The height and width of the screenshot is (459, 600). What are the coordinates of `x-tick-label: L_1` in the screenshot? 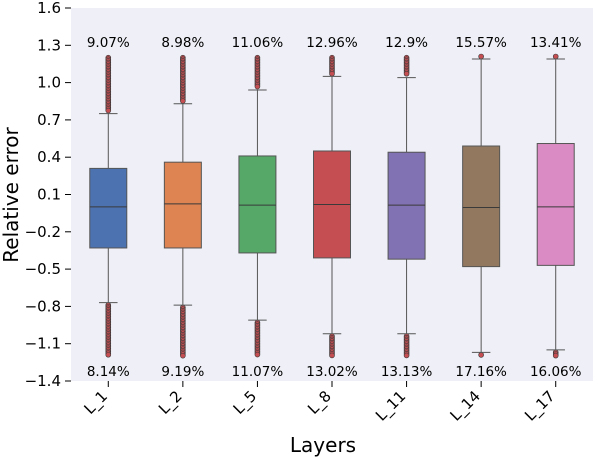 It's located at (95, 402).